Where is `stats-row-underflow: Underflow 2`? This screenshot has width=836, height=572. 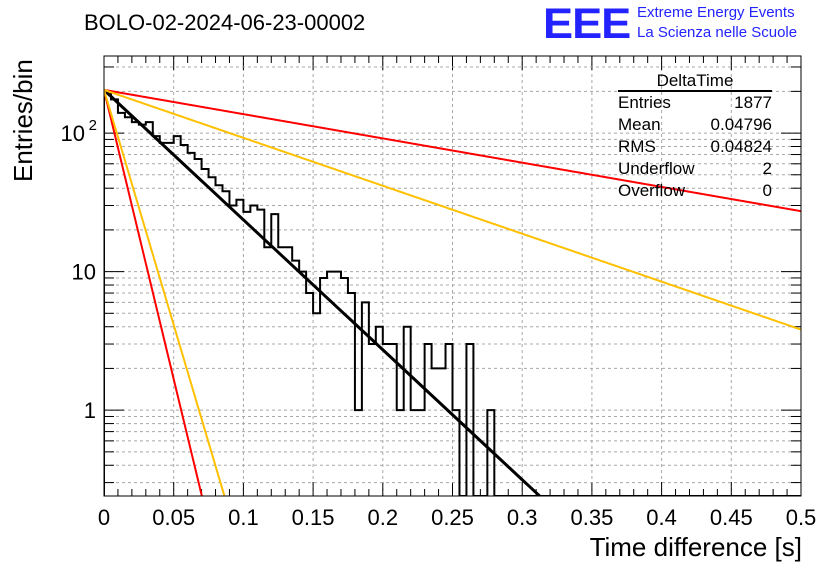
stats-row-underflow: Underflow 2 is located at coordinates (695, 169).